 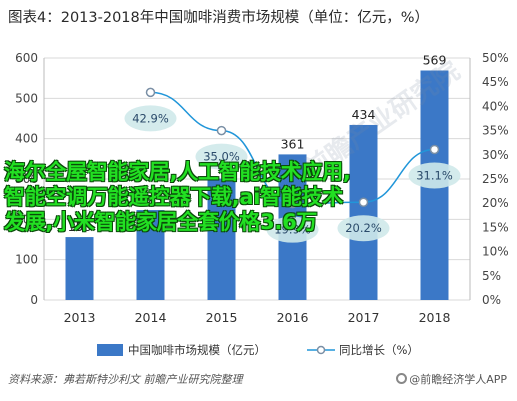 What do you see at coordinates (151, 317) in the screenshot?
I see `x-tick-label: 2014` at bounding box center [151, 317].